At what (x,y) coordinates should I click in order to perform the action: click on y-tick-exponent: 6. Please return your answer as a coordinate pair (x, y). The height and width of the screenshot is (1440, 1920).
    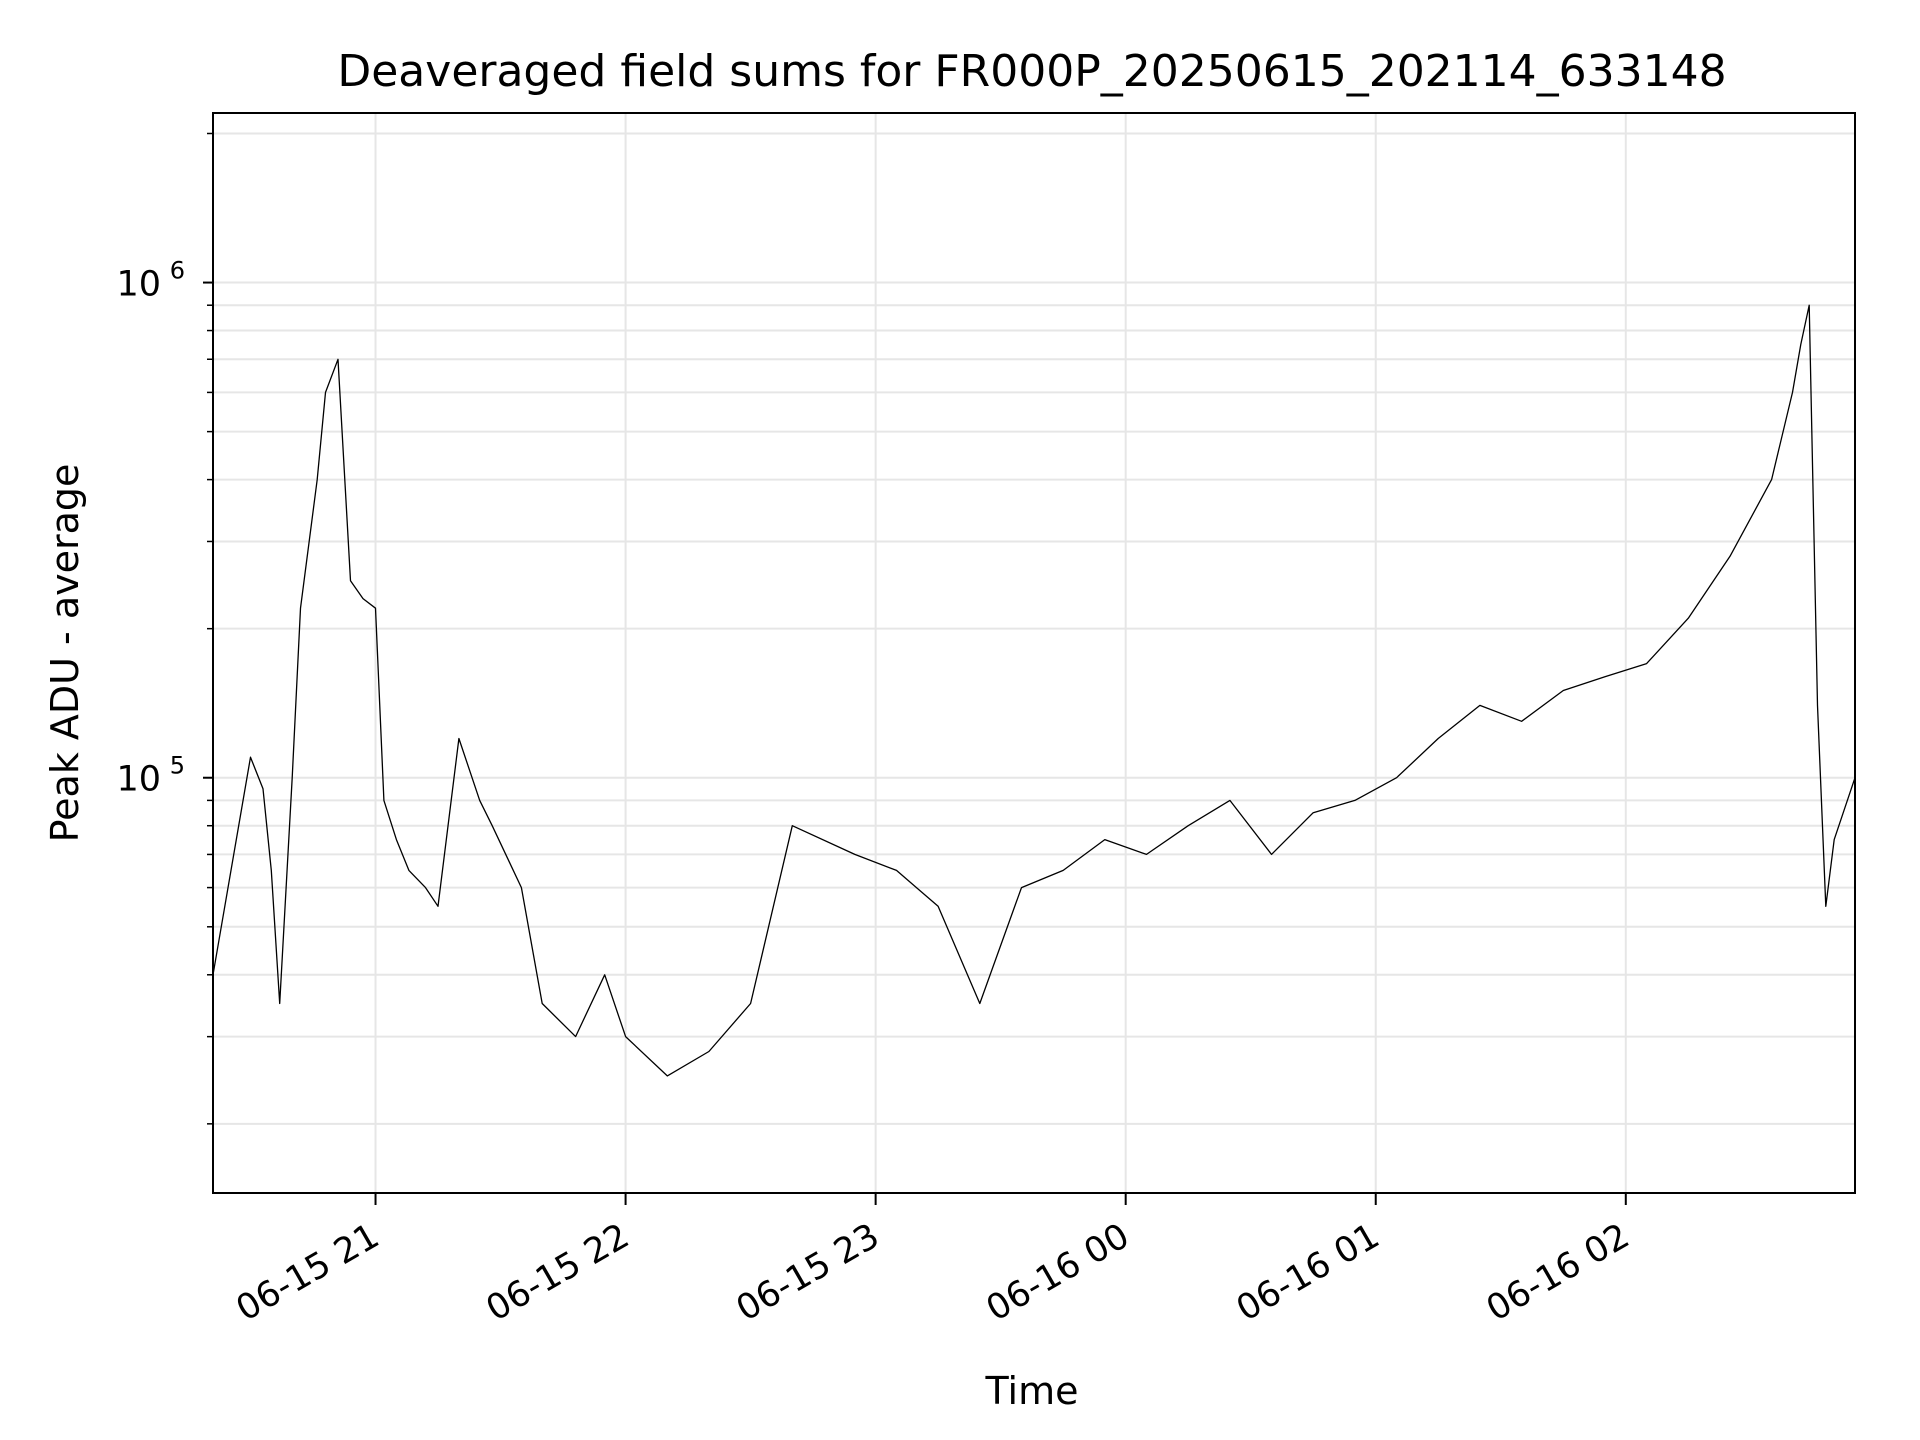
    Looking at the image, I should click on (177, 271).